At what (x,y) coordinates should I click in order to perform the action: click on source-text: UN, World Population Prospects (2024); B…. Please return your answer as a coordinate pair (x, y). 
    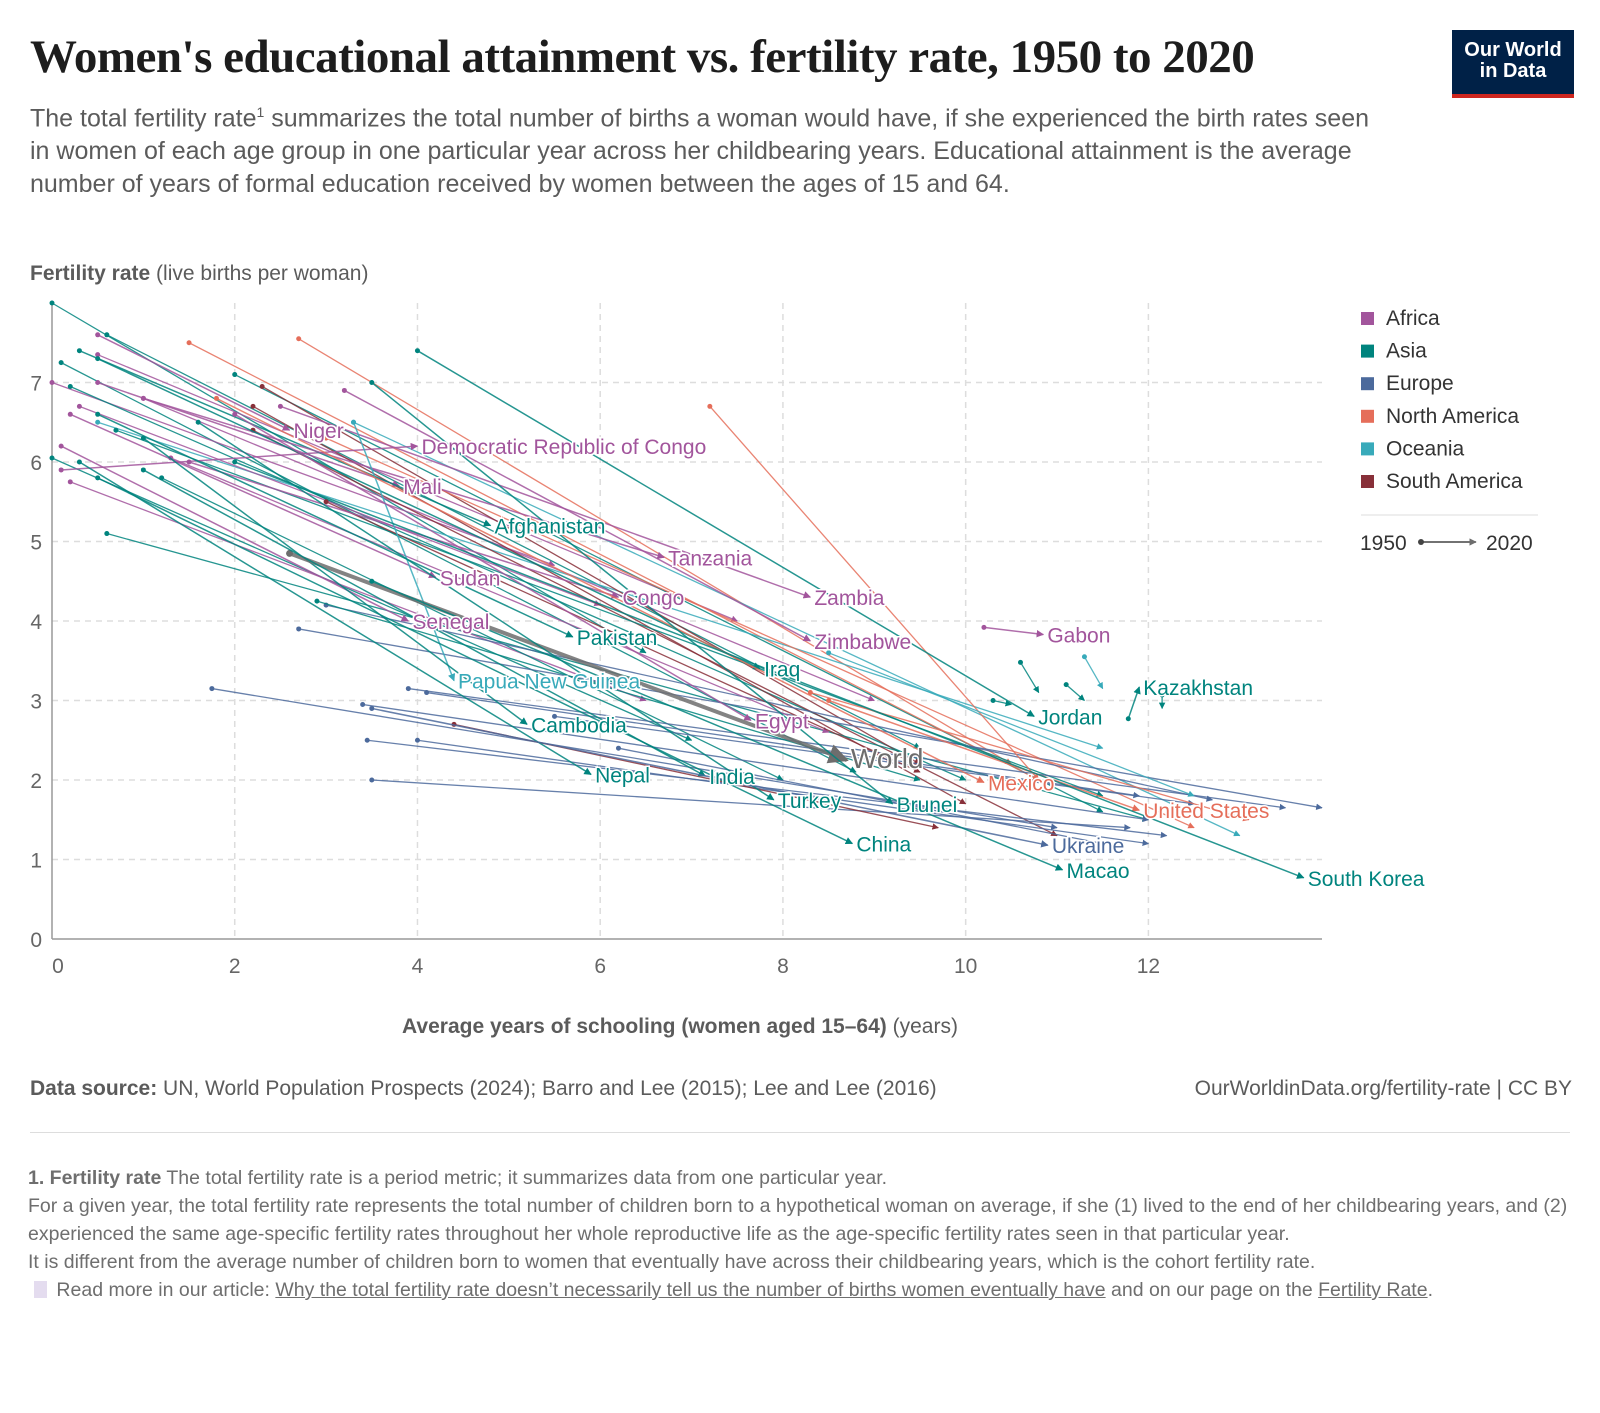
    Looking at the image, I should click on (547, 1088).